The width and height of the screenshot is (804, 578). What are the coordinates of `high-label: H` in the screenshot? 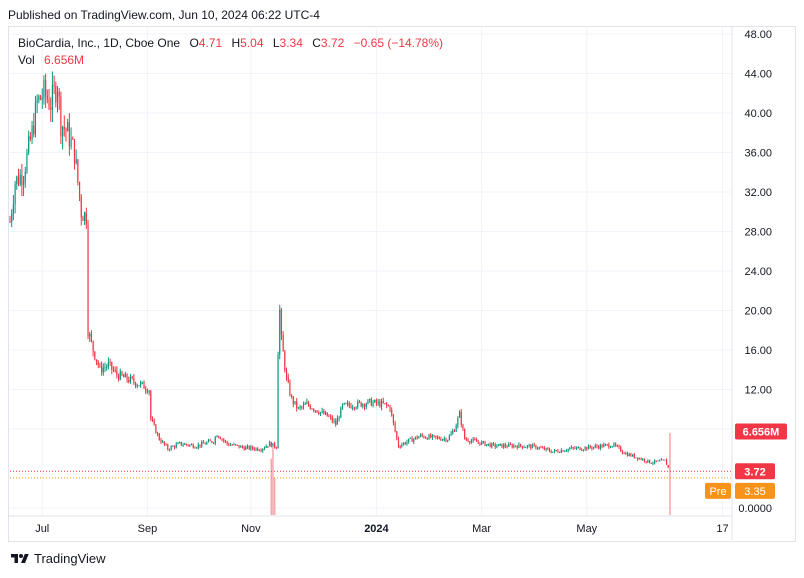 It's located at (236, 43).